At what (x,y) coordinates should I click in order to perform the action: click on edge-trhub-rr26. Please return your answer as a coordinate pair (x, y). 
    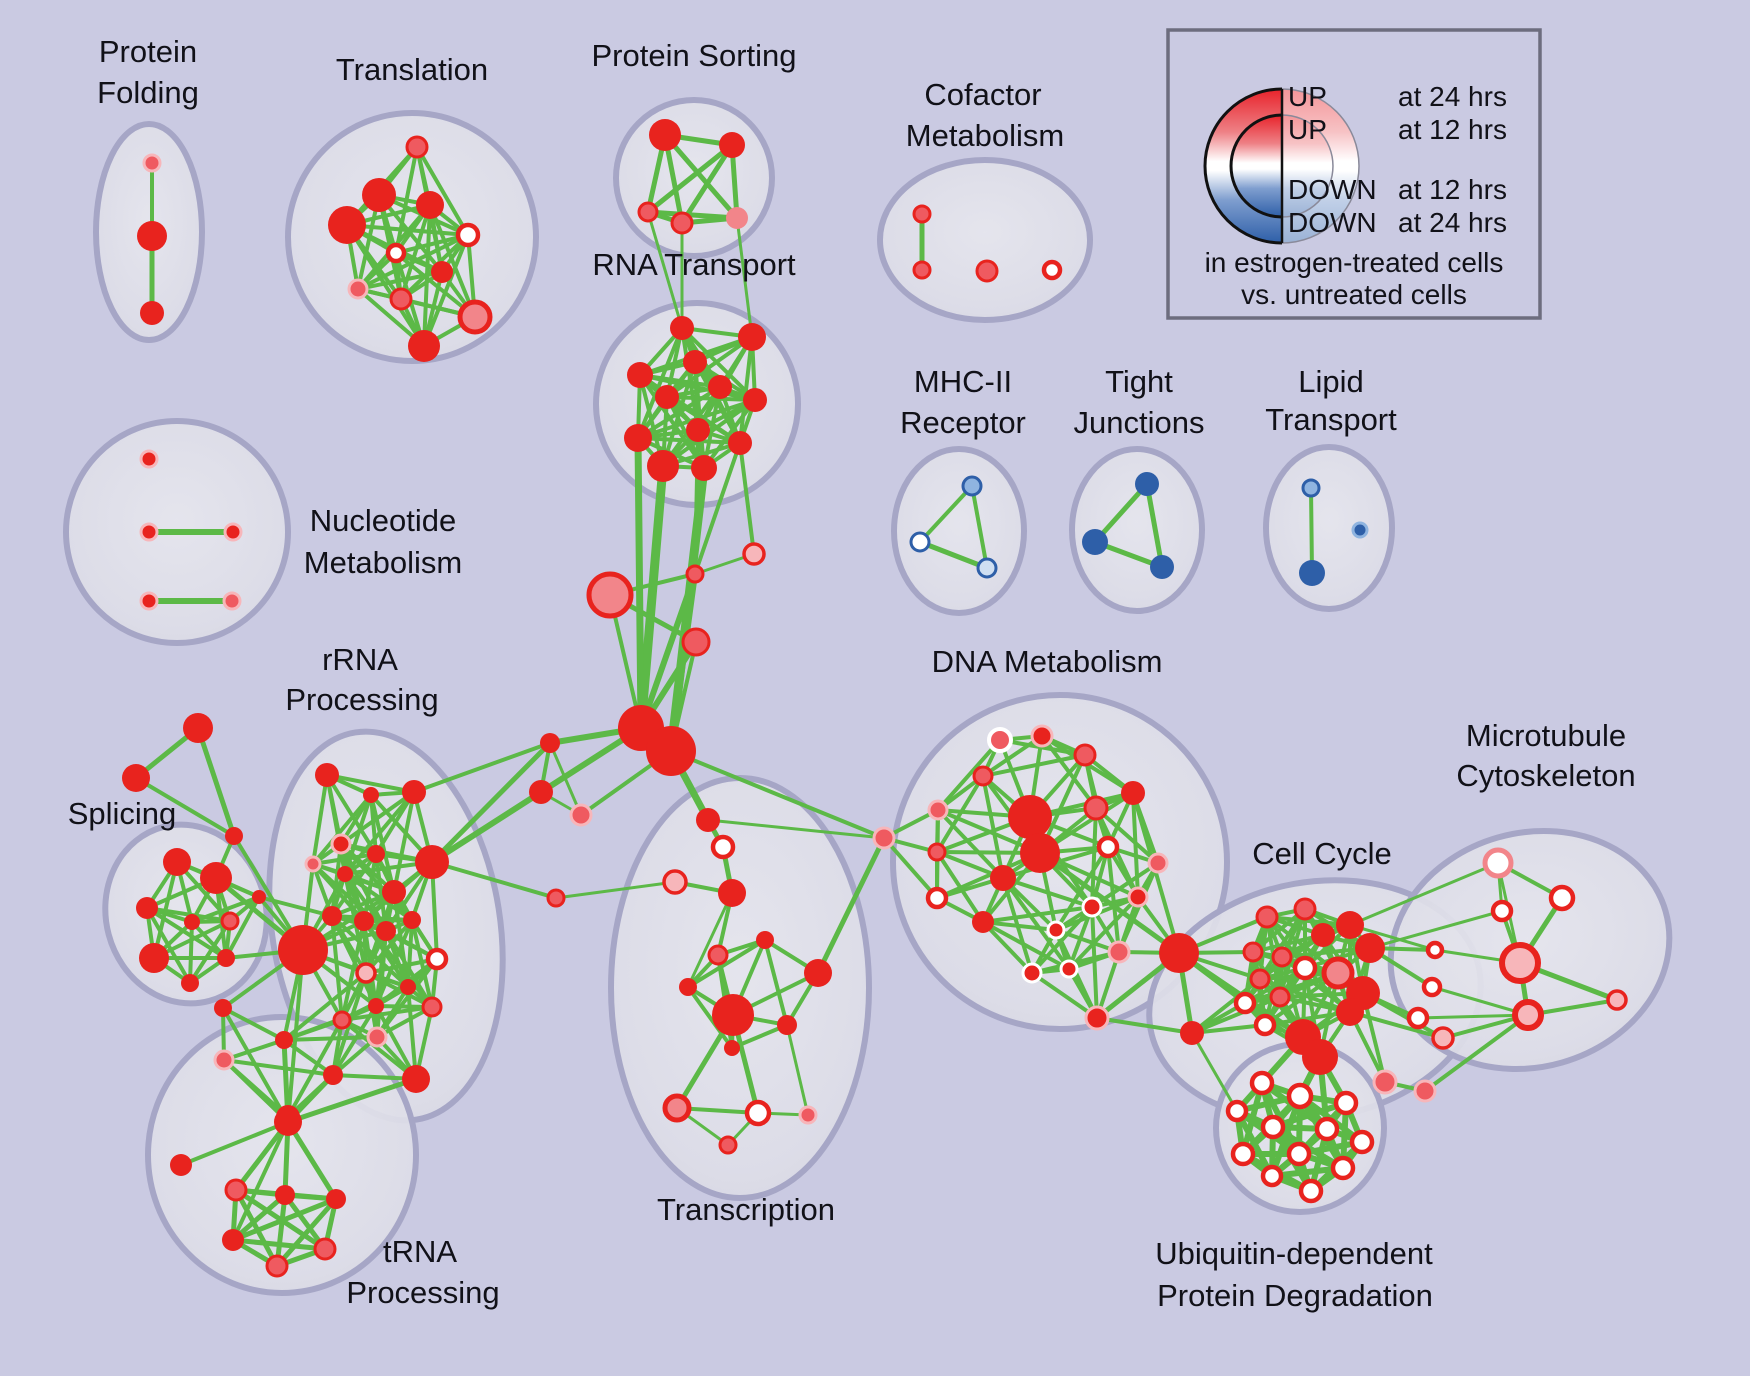
    Looking at the image, I should click on (255, 1065).